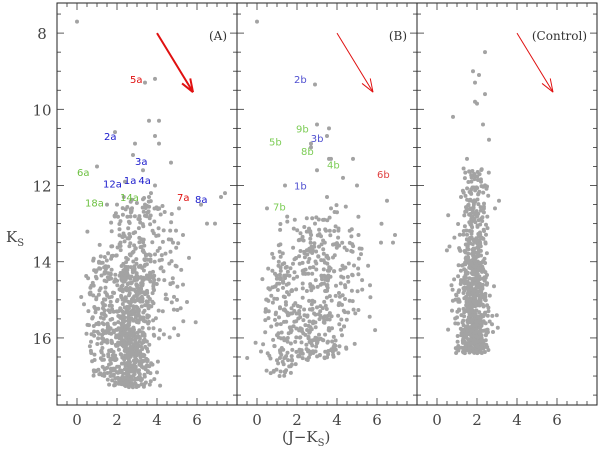  Describe the element at coordinates (130, 181) in the screenshot. I see `source-label: 1a` at that location.